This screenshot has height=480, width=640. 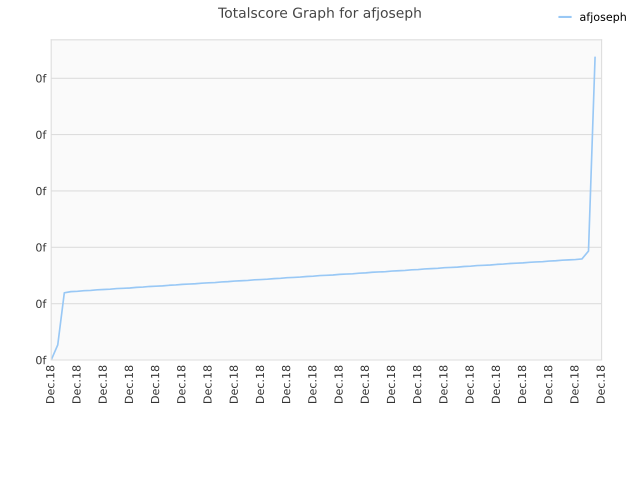 What do you see at coordinates (603, 18) in the screenshot?
I see `legend-label: afjoseph` at bounding box center [603, 18].